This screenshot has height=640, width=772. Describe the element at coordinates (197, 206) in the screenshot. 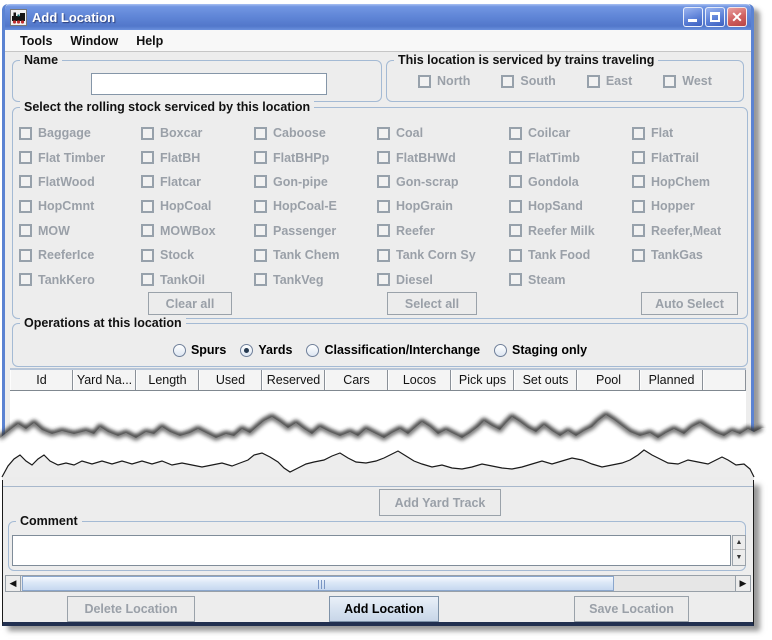

I see `checkbox-hopcoal: HopCoal` at that location.